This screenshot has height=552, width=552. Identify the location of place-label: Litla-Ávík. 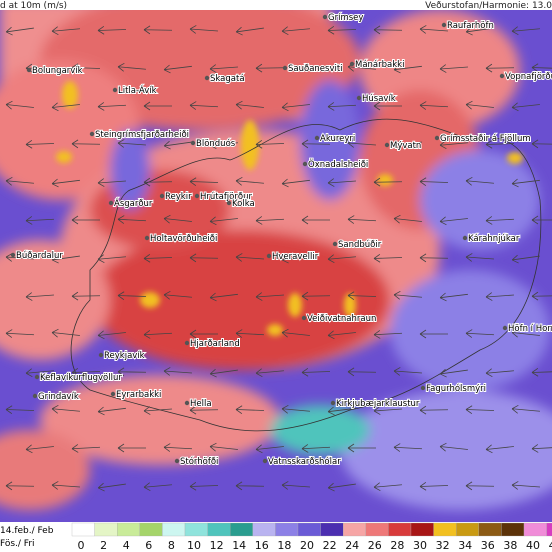
(137, 90).